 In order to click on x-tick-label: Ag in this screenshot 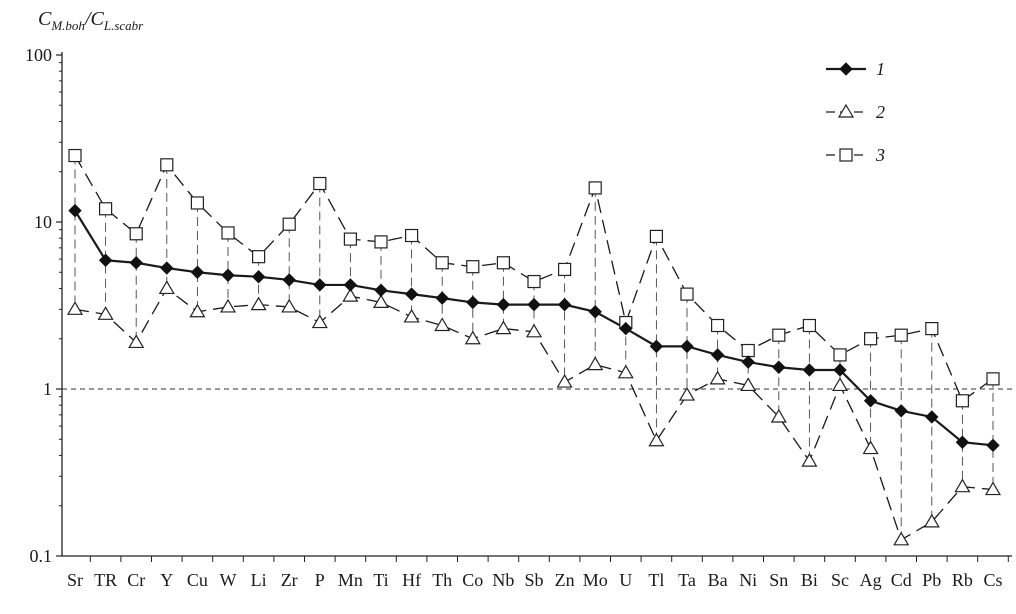, I will do `click(871, 580)`.